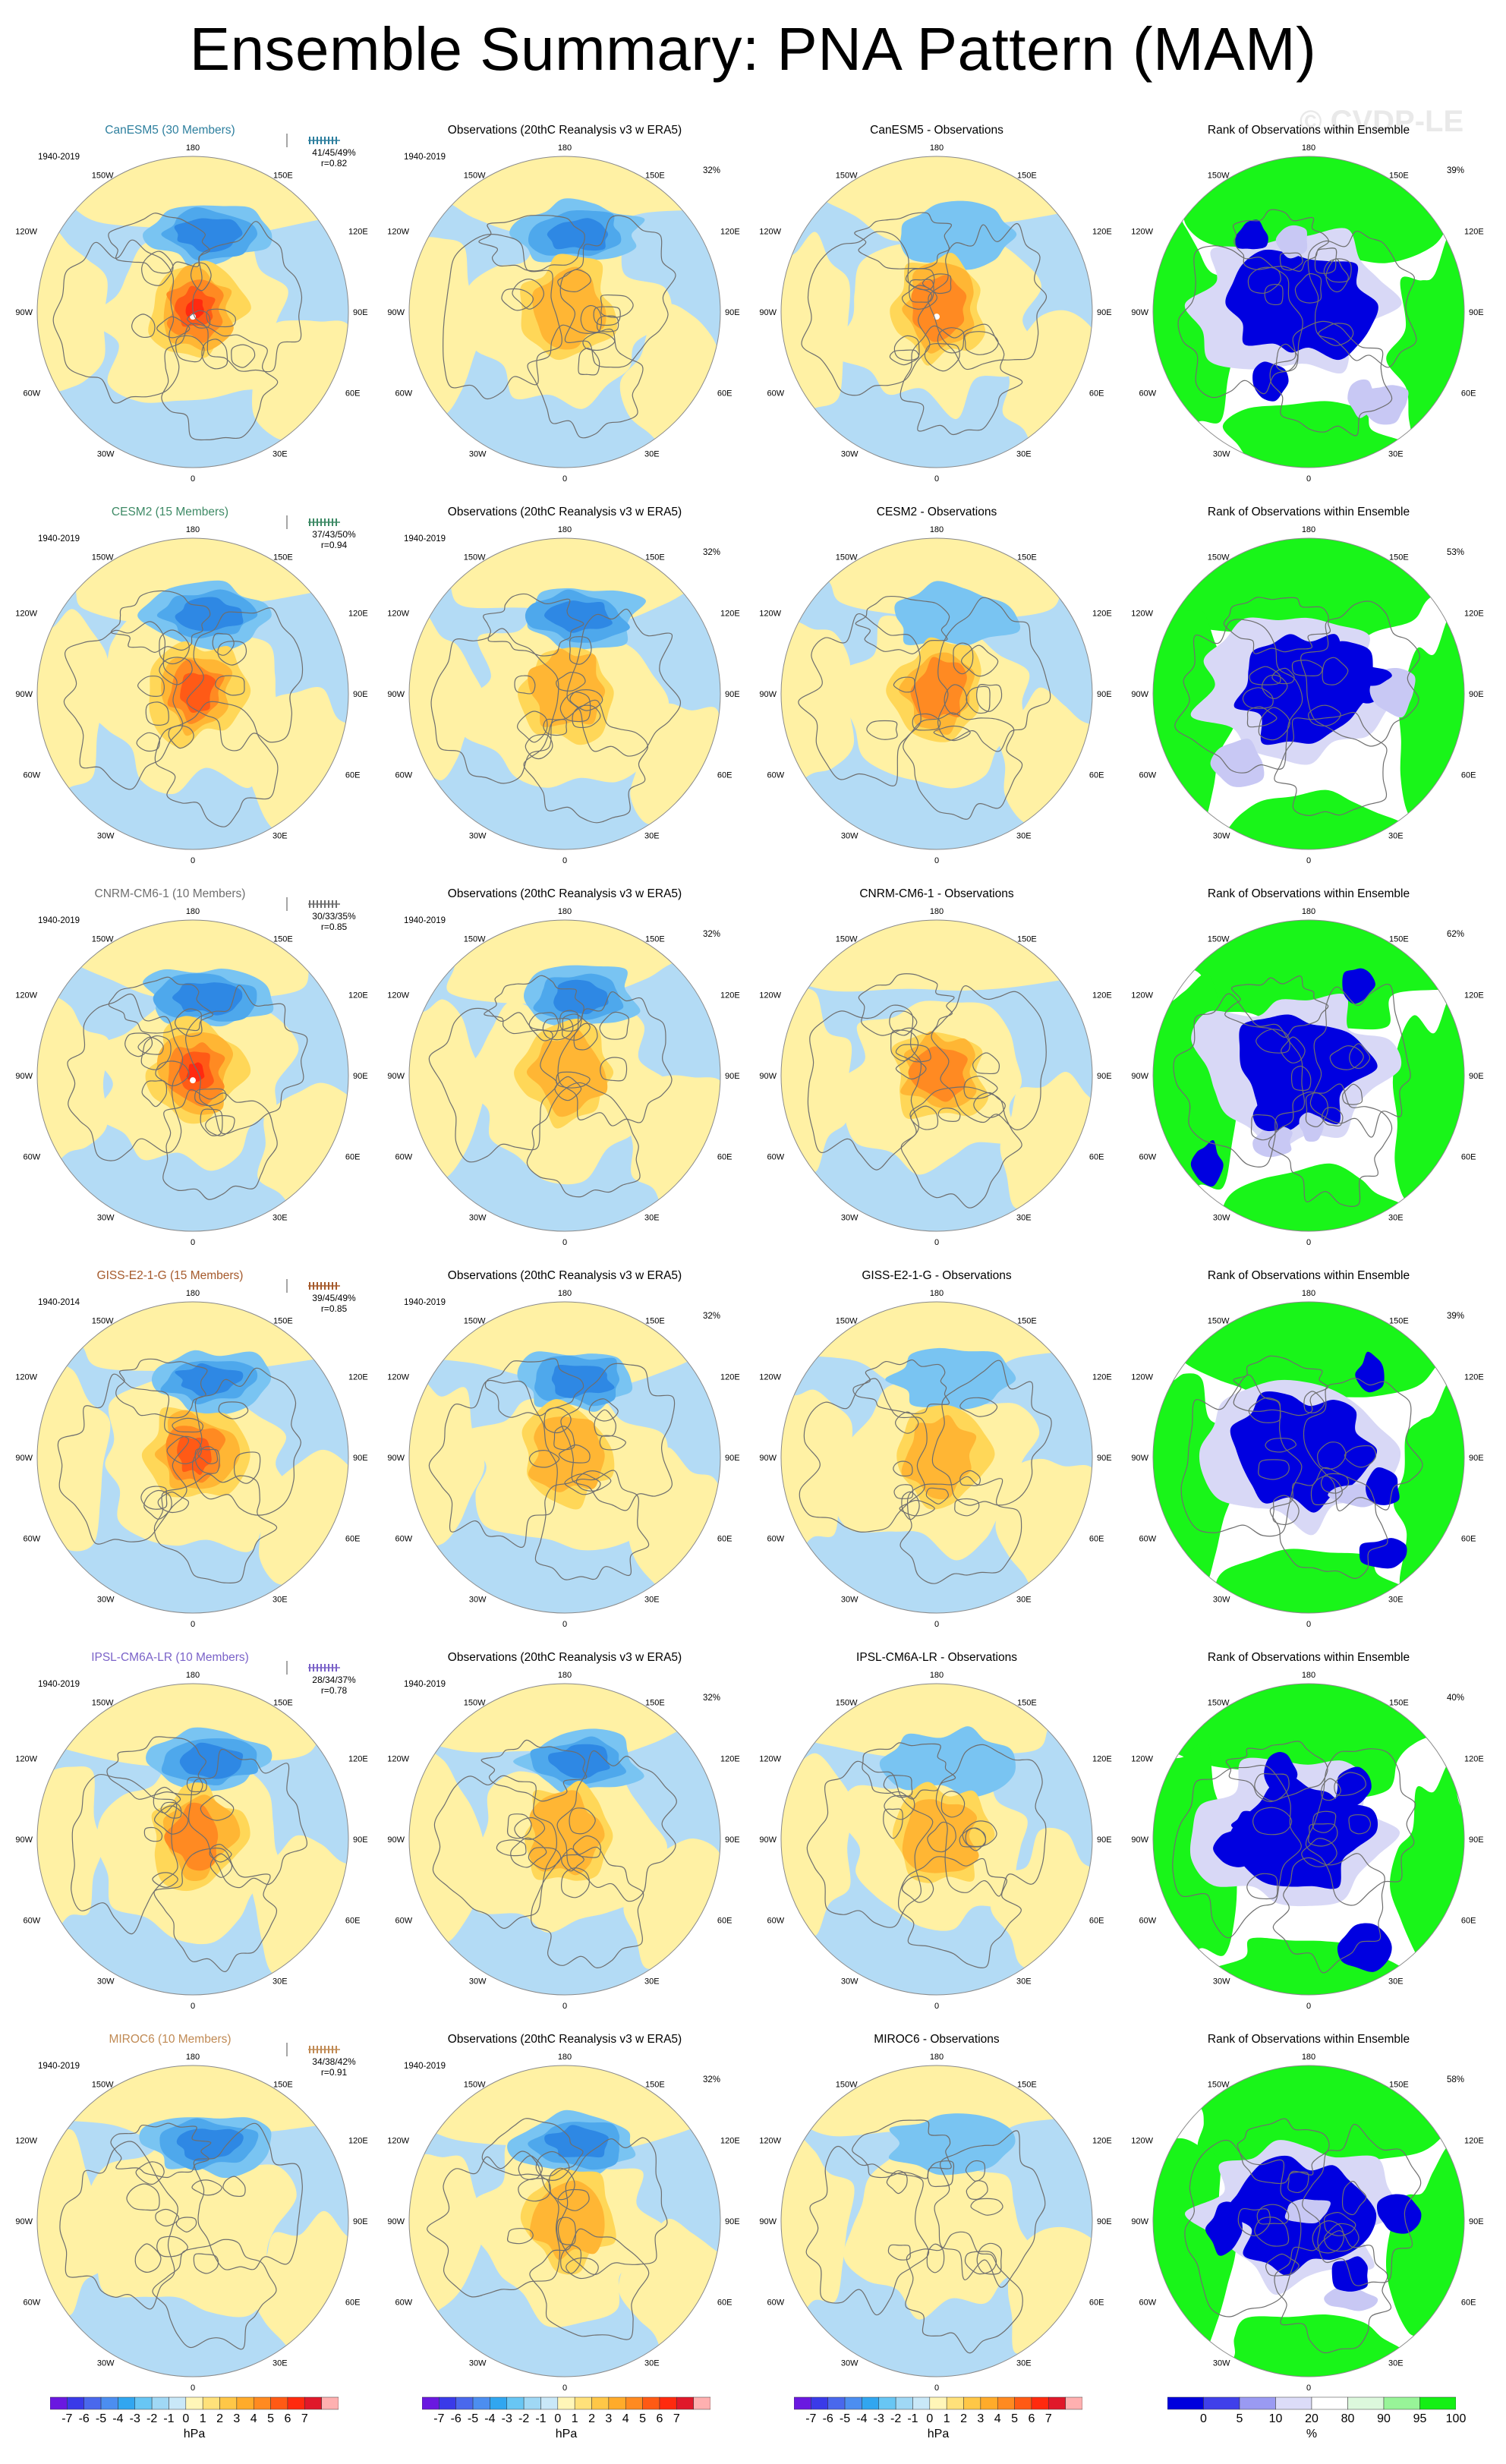  What do you see at coordinates (1312, 2418) in the screenshot?
I see `colorbar-label: 20` at bounding box center [1312, 2418].